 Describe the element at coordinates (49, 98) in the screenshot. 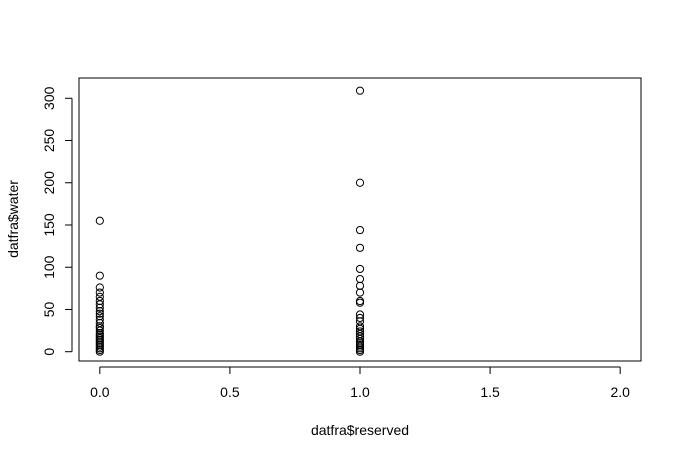

I see `y-tick-label: 300` at that location.